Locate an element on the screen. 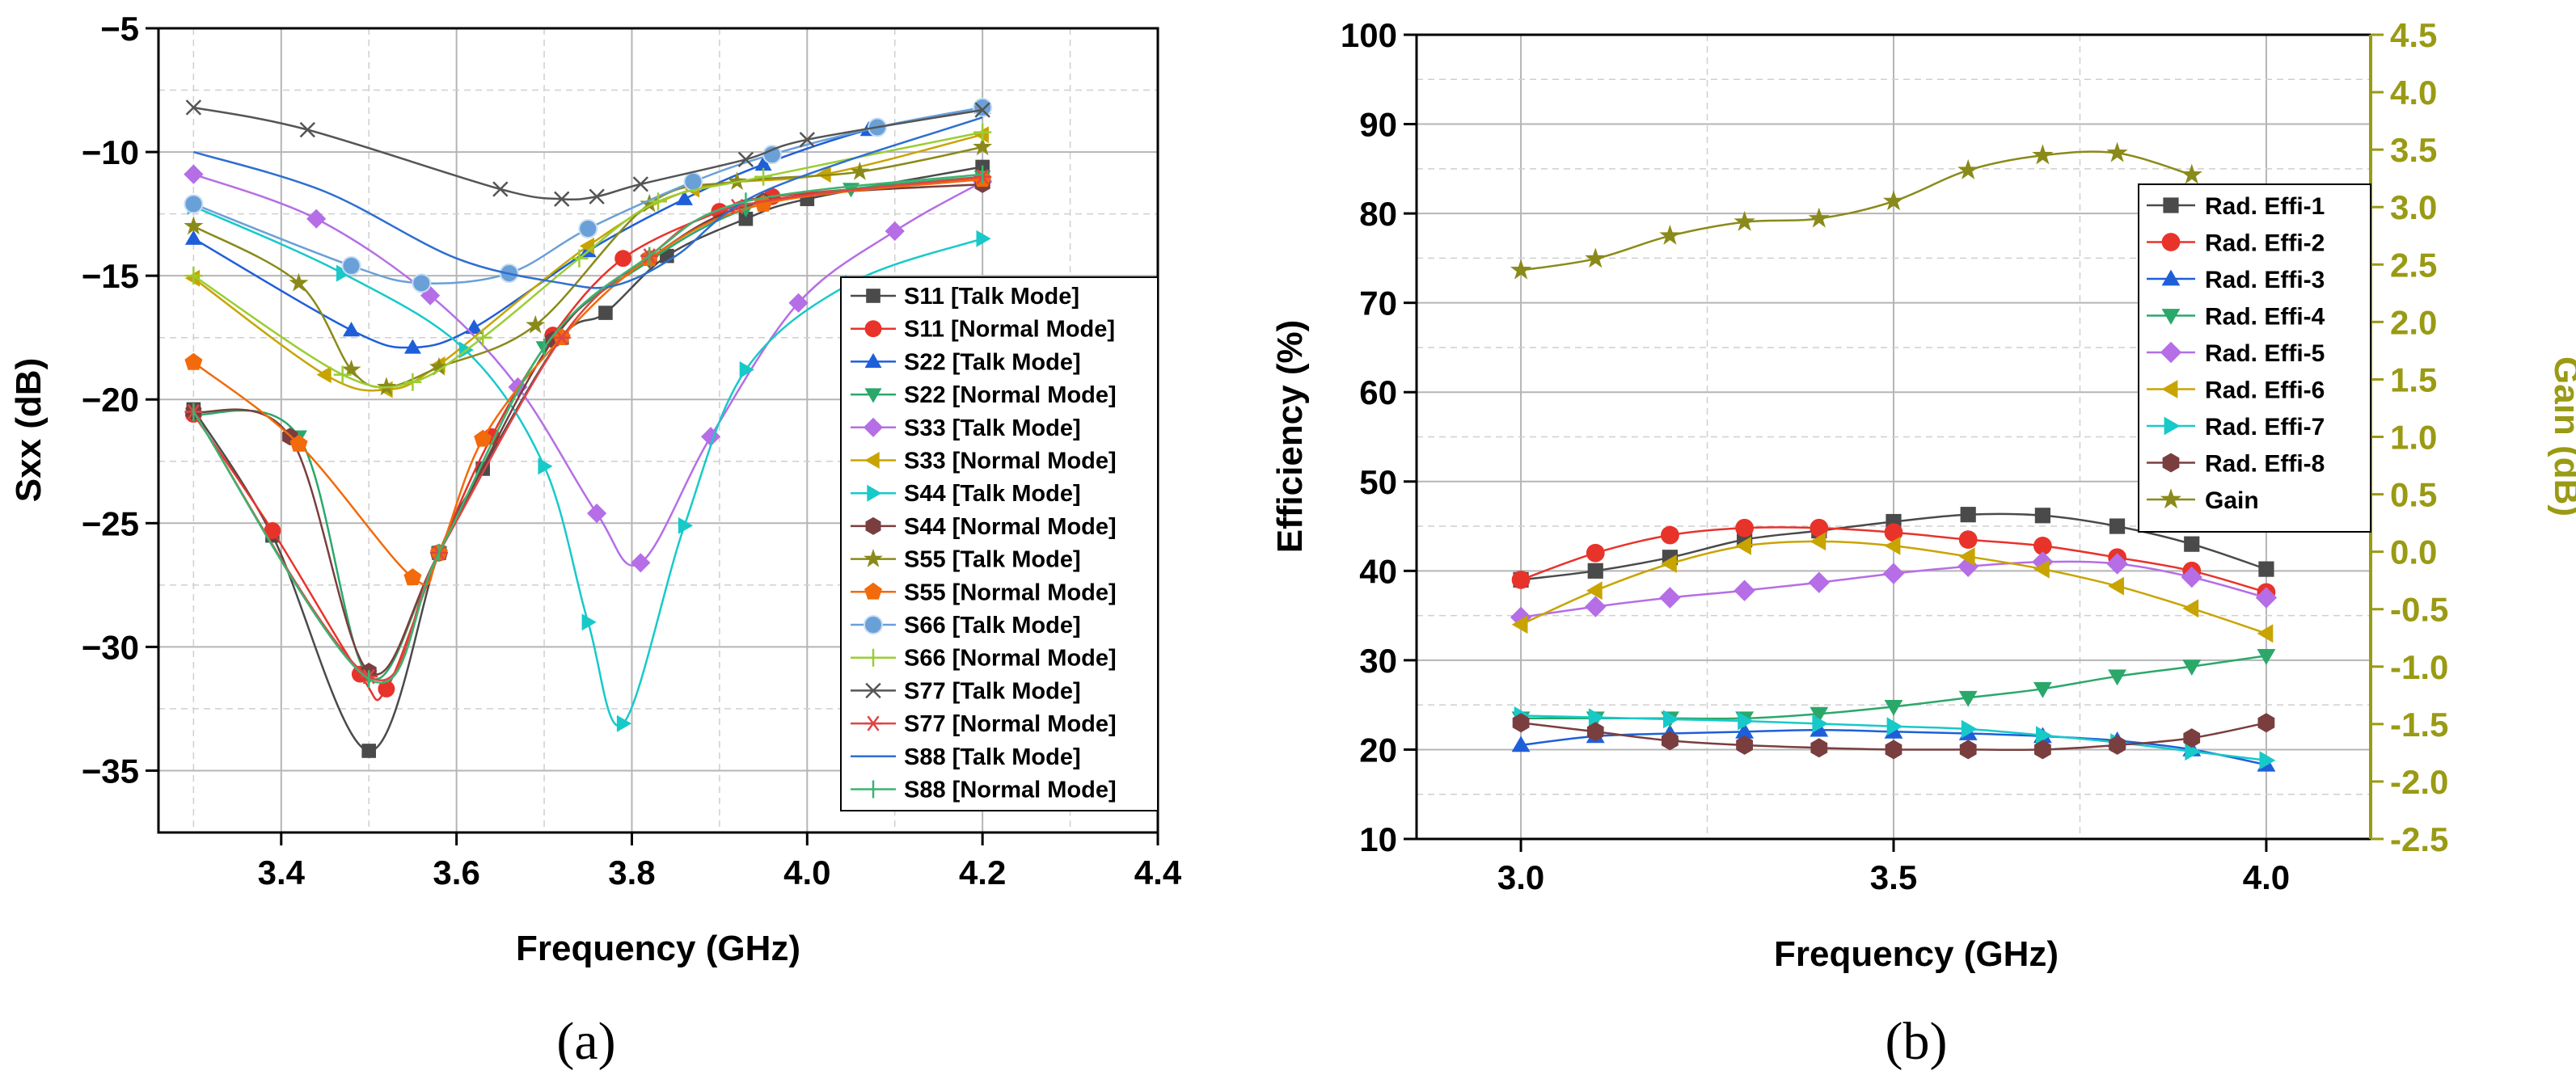 This screenshot has width=2576, height=1079. b-y2tick-label: -2.5 is located at coordinates (2419, 839).